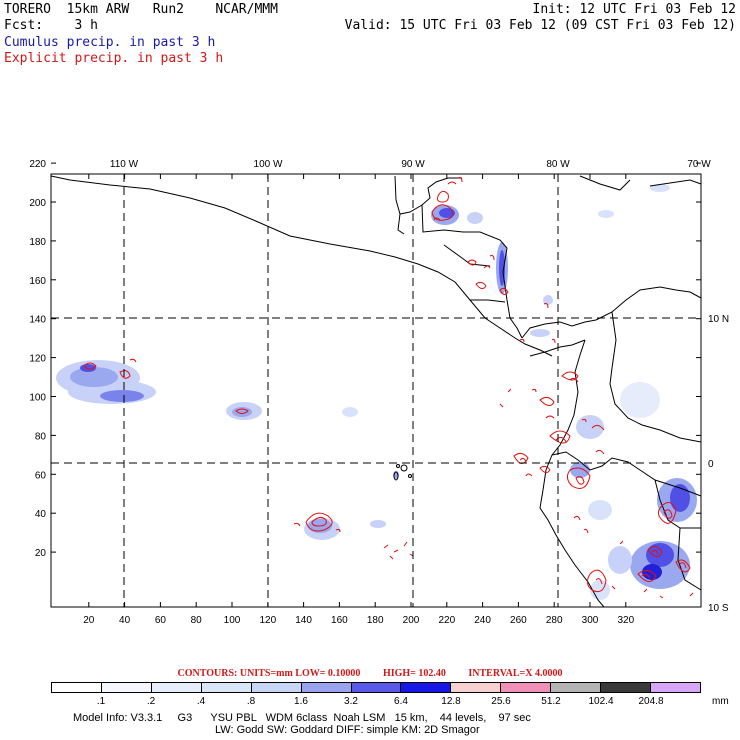  What do you see at coordinates (267, 620) in the screenshot?
I see `x-tick-label: 120` at bounding box center [267, 620].